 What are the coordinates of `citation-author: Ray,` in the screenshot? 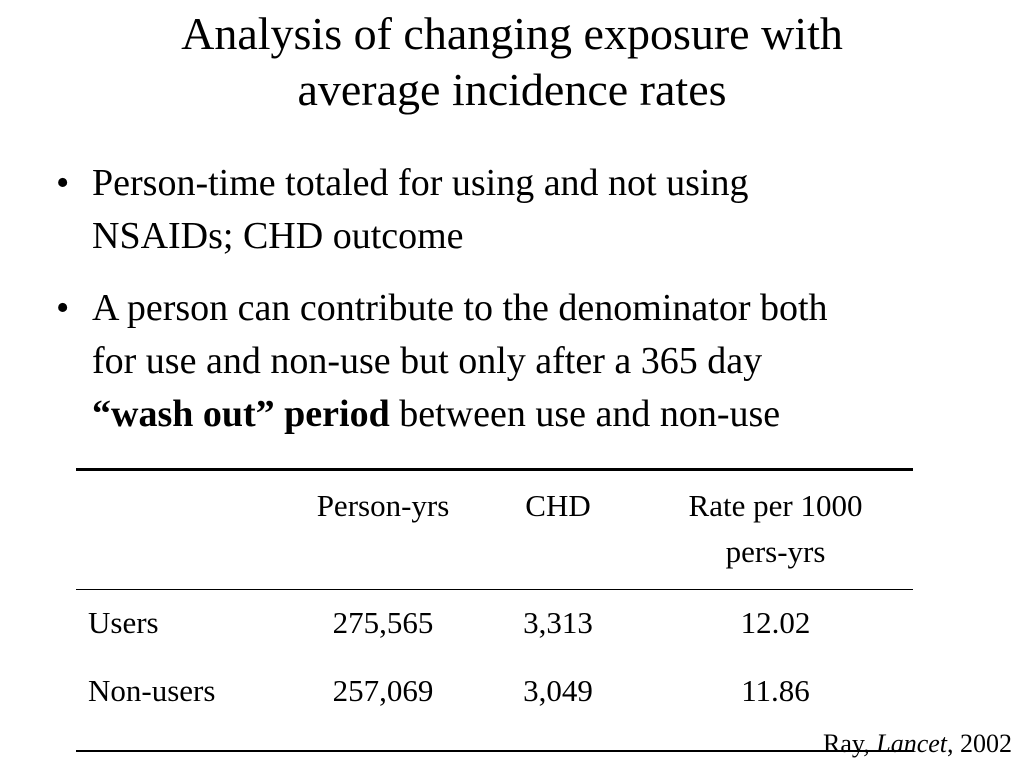 It's located at (850, 743).